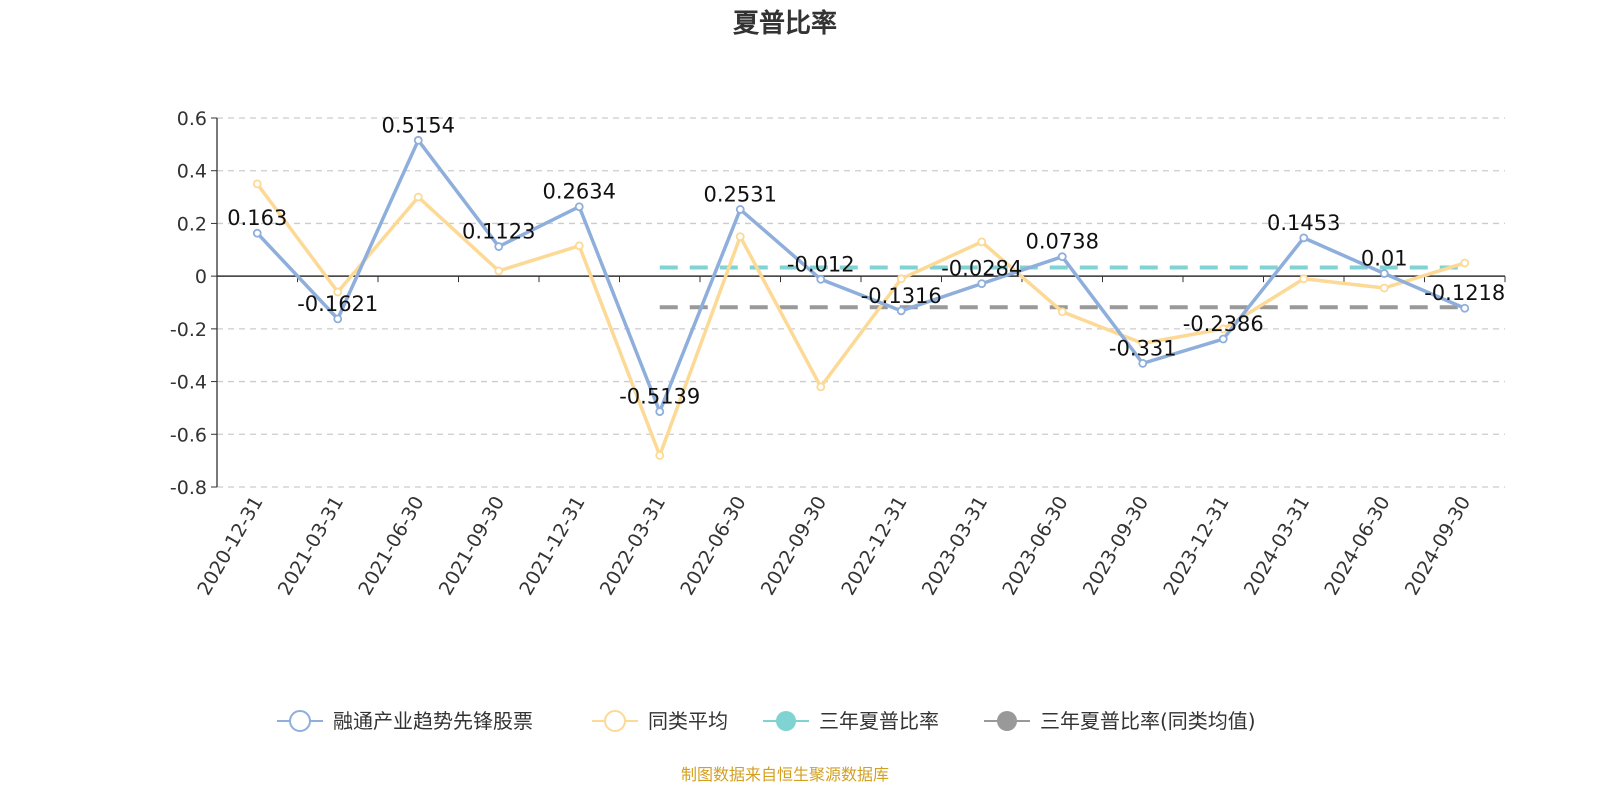 This screenshot has height=800, width=1600. I want to click on data-label: -0.5139, so click(659, 397).